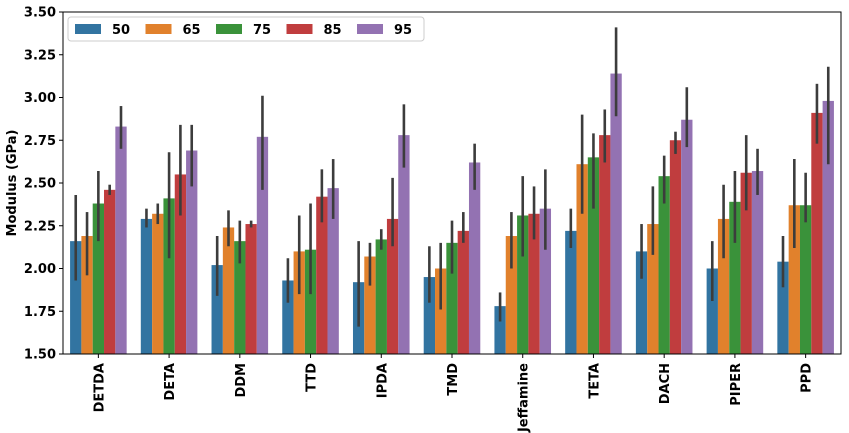  I want to click on x-tick-label-TMD: TMD, so click(453, 379).